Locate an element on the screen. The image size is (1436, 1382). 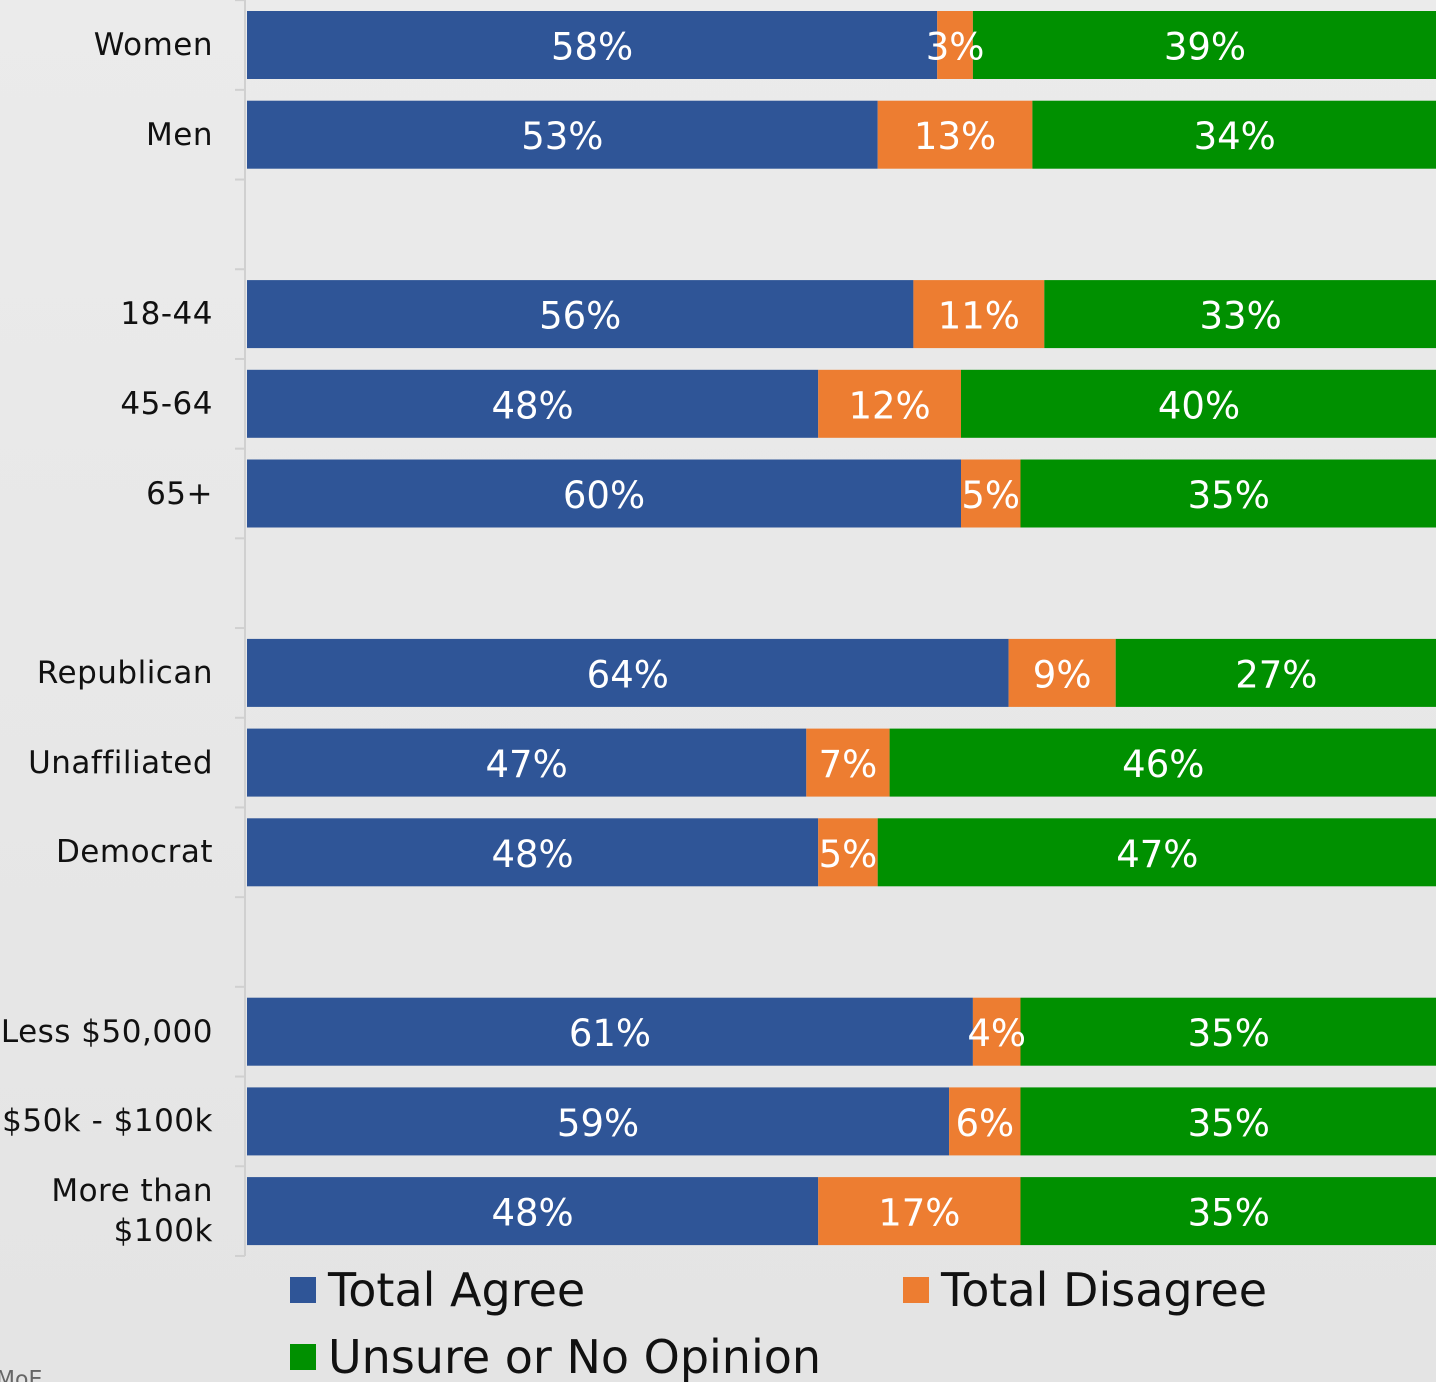
category-label: 65+ is located at coordinates (179, 493).